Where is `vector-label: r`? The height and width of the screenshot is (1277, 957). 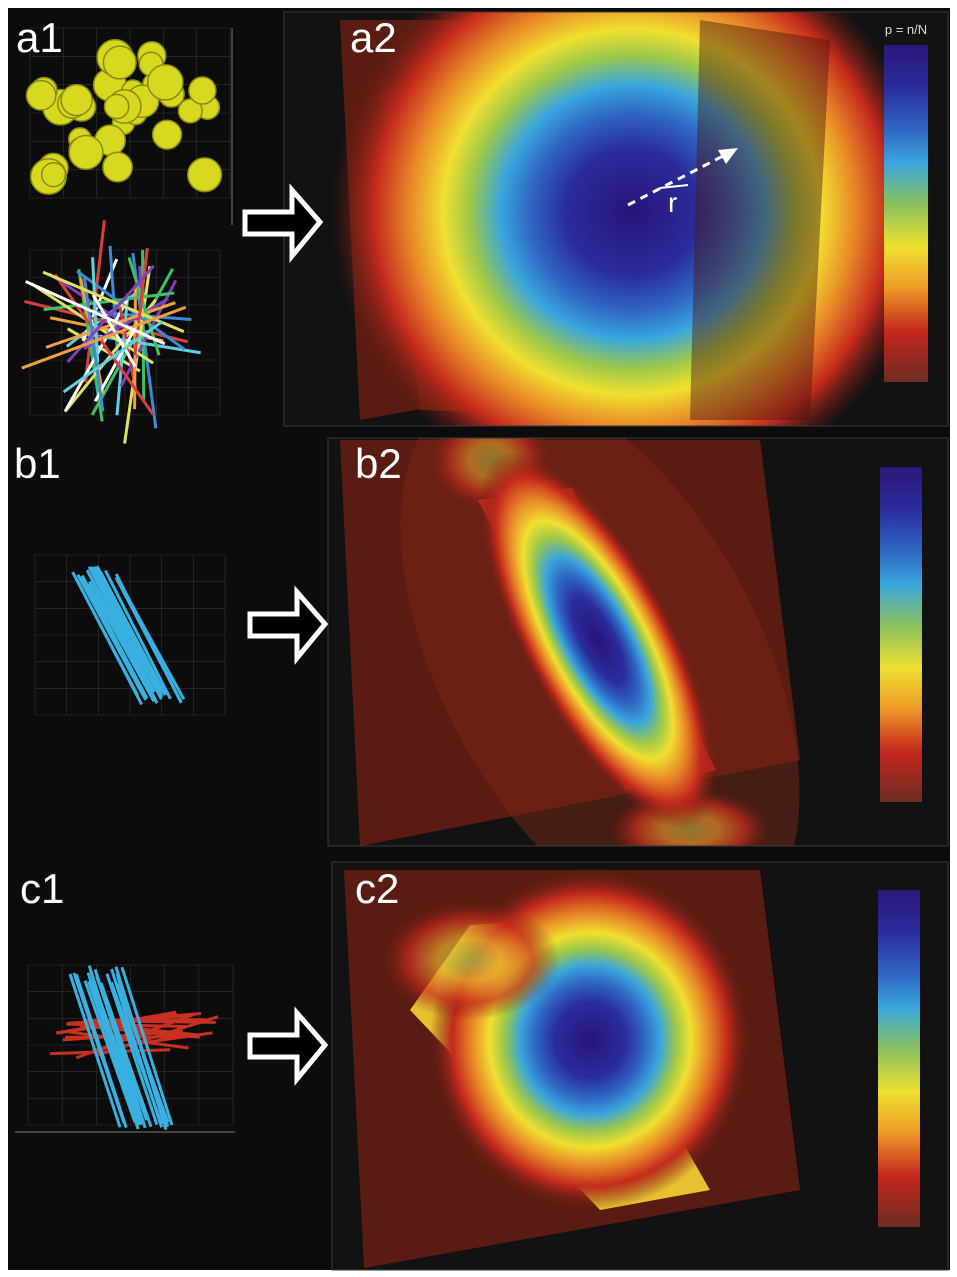 vector-label: r is located at coordinates (672, 202).